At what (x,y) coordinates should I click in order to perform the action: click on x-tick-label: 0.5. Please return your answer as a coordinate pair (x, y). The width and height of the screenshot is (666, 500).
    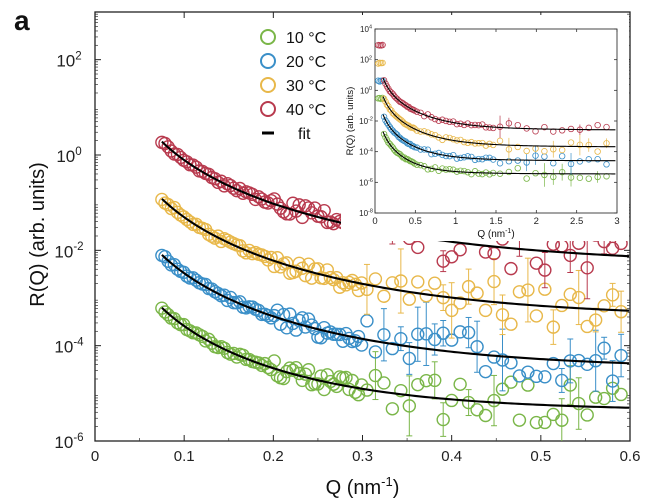
    Looking at the image, I should click on (540, 456).